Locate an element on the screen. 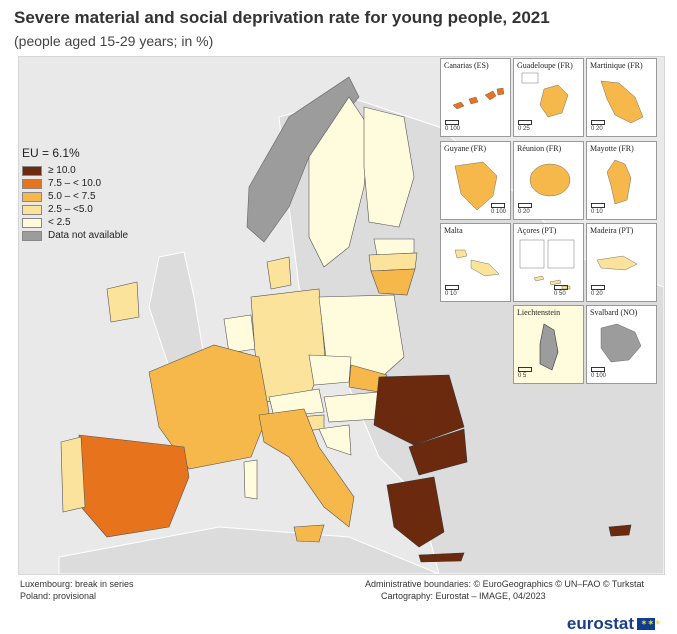  legend-item: 2.5 – <5.0 is located at coordinates (75, 209).